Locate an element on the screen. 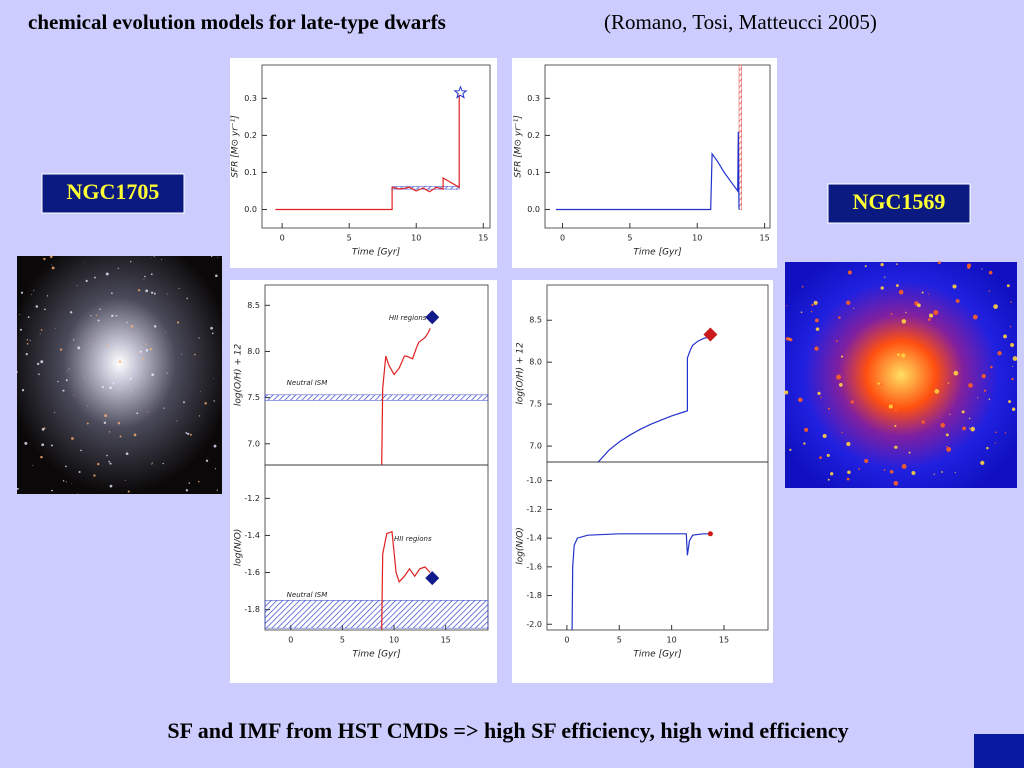  plot-frame is located at coordinates (376, 547).